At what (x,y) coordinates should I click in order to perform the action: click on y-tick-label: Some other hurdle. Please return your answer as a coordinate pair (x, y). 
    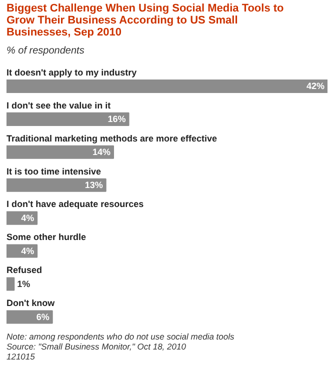
    Looking at the image, I should click on (46, 237).